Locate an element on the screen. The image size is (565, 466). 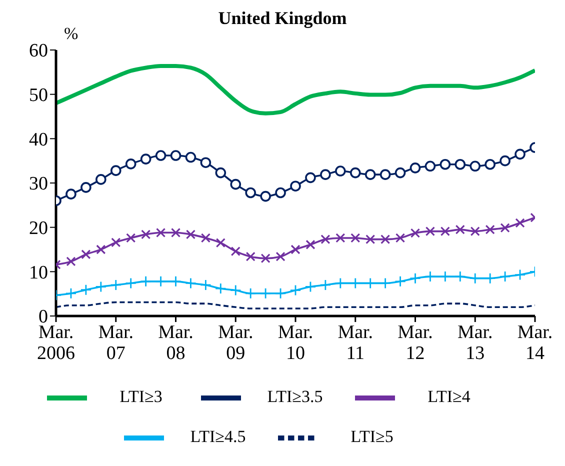
y-axis-title: % is located at coordinates (71, 34).